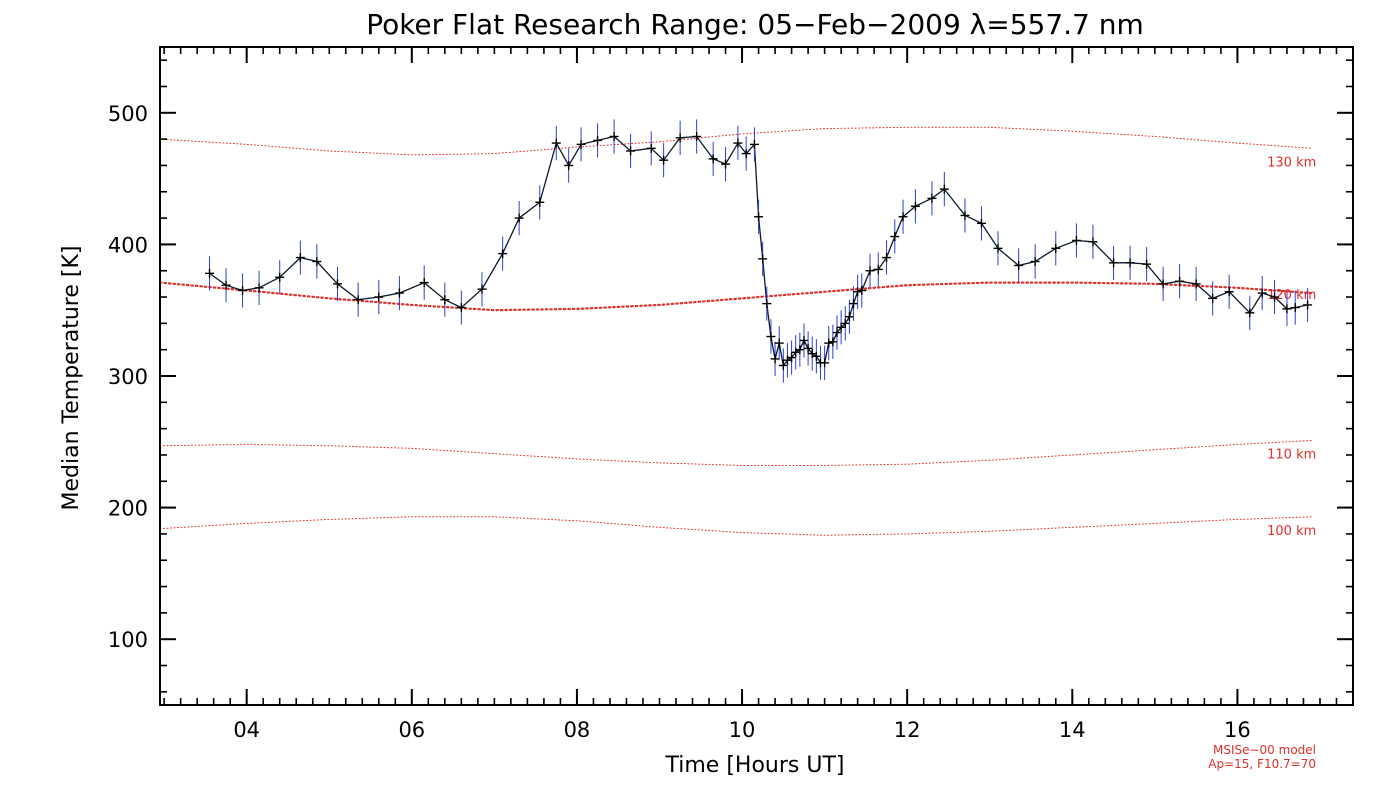 The width and height of the screenshot is (1400, 800). What do you see at coordinates (128, 640) in the screenshot?
I see `y-tick-label: 100` at bounding box center [128, 640].